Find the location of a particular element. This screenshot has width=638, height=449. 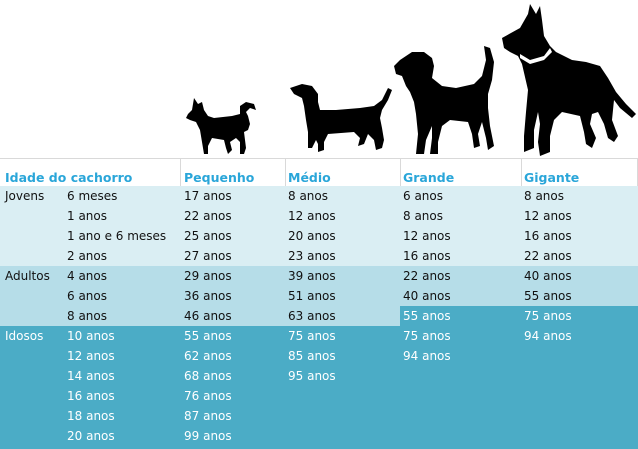

cell-small: 99 anos is located at coordinates (208, 436).